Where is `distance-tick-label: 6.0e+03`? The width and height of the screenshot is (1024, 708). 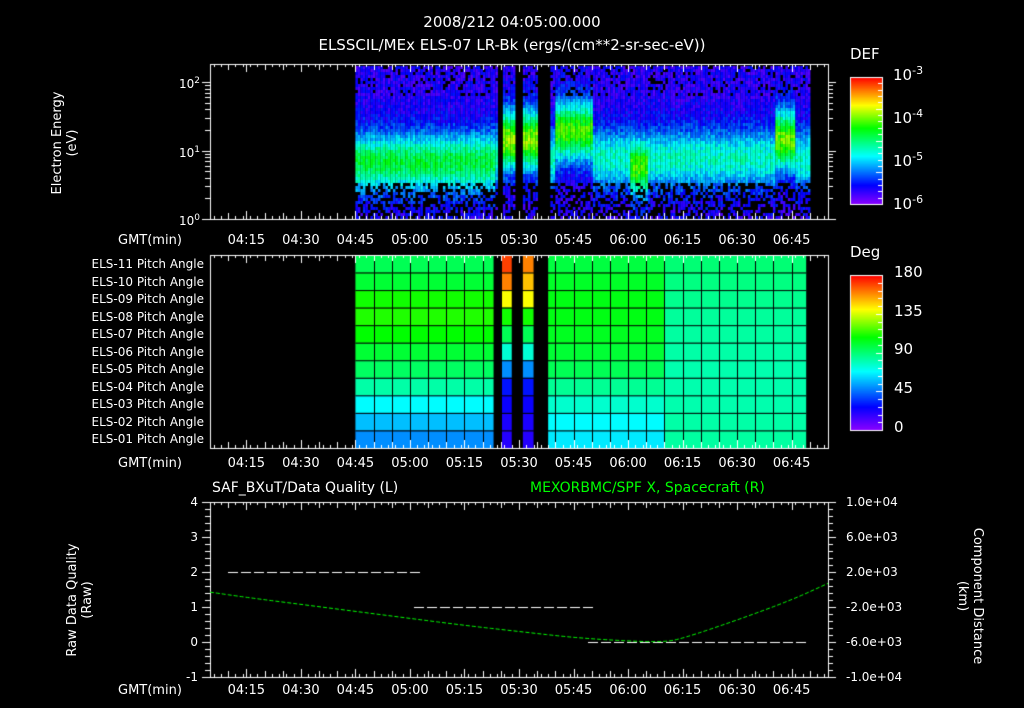 distance-tick-label: 6.0e+03 is located at coordinates (872, 537).